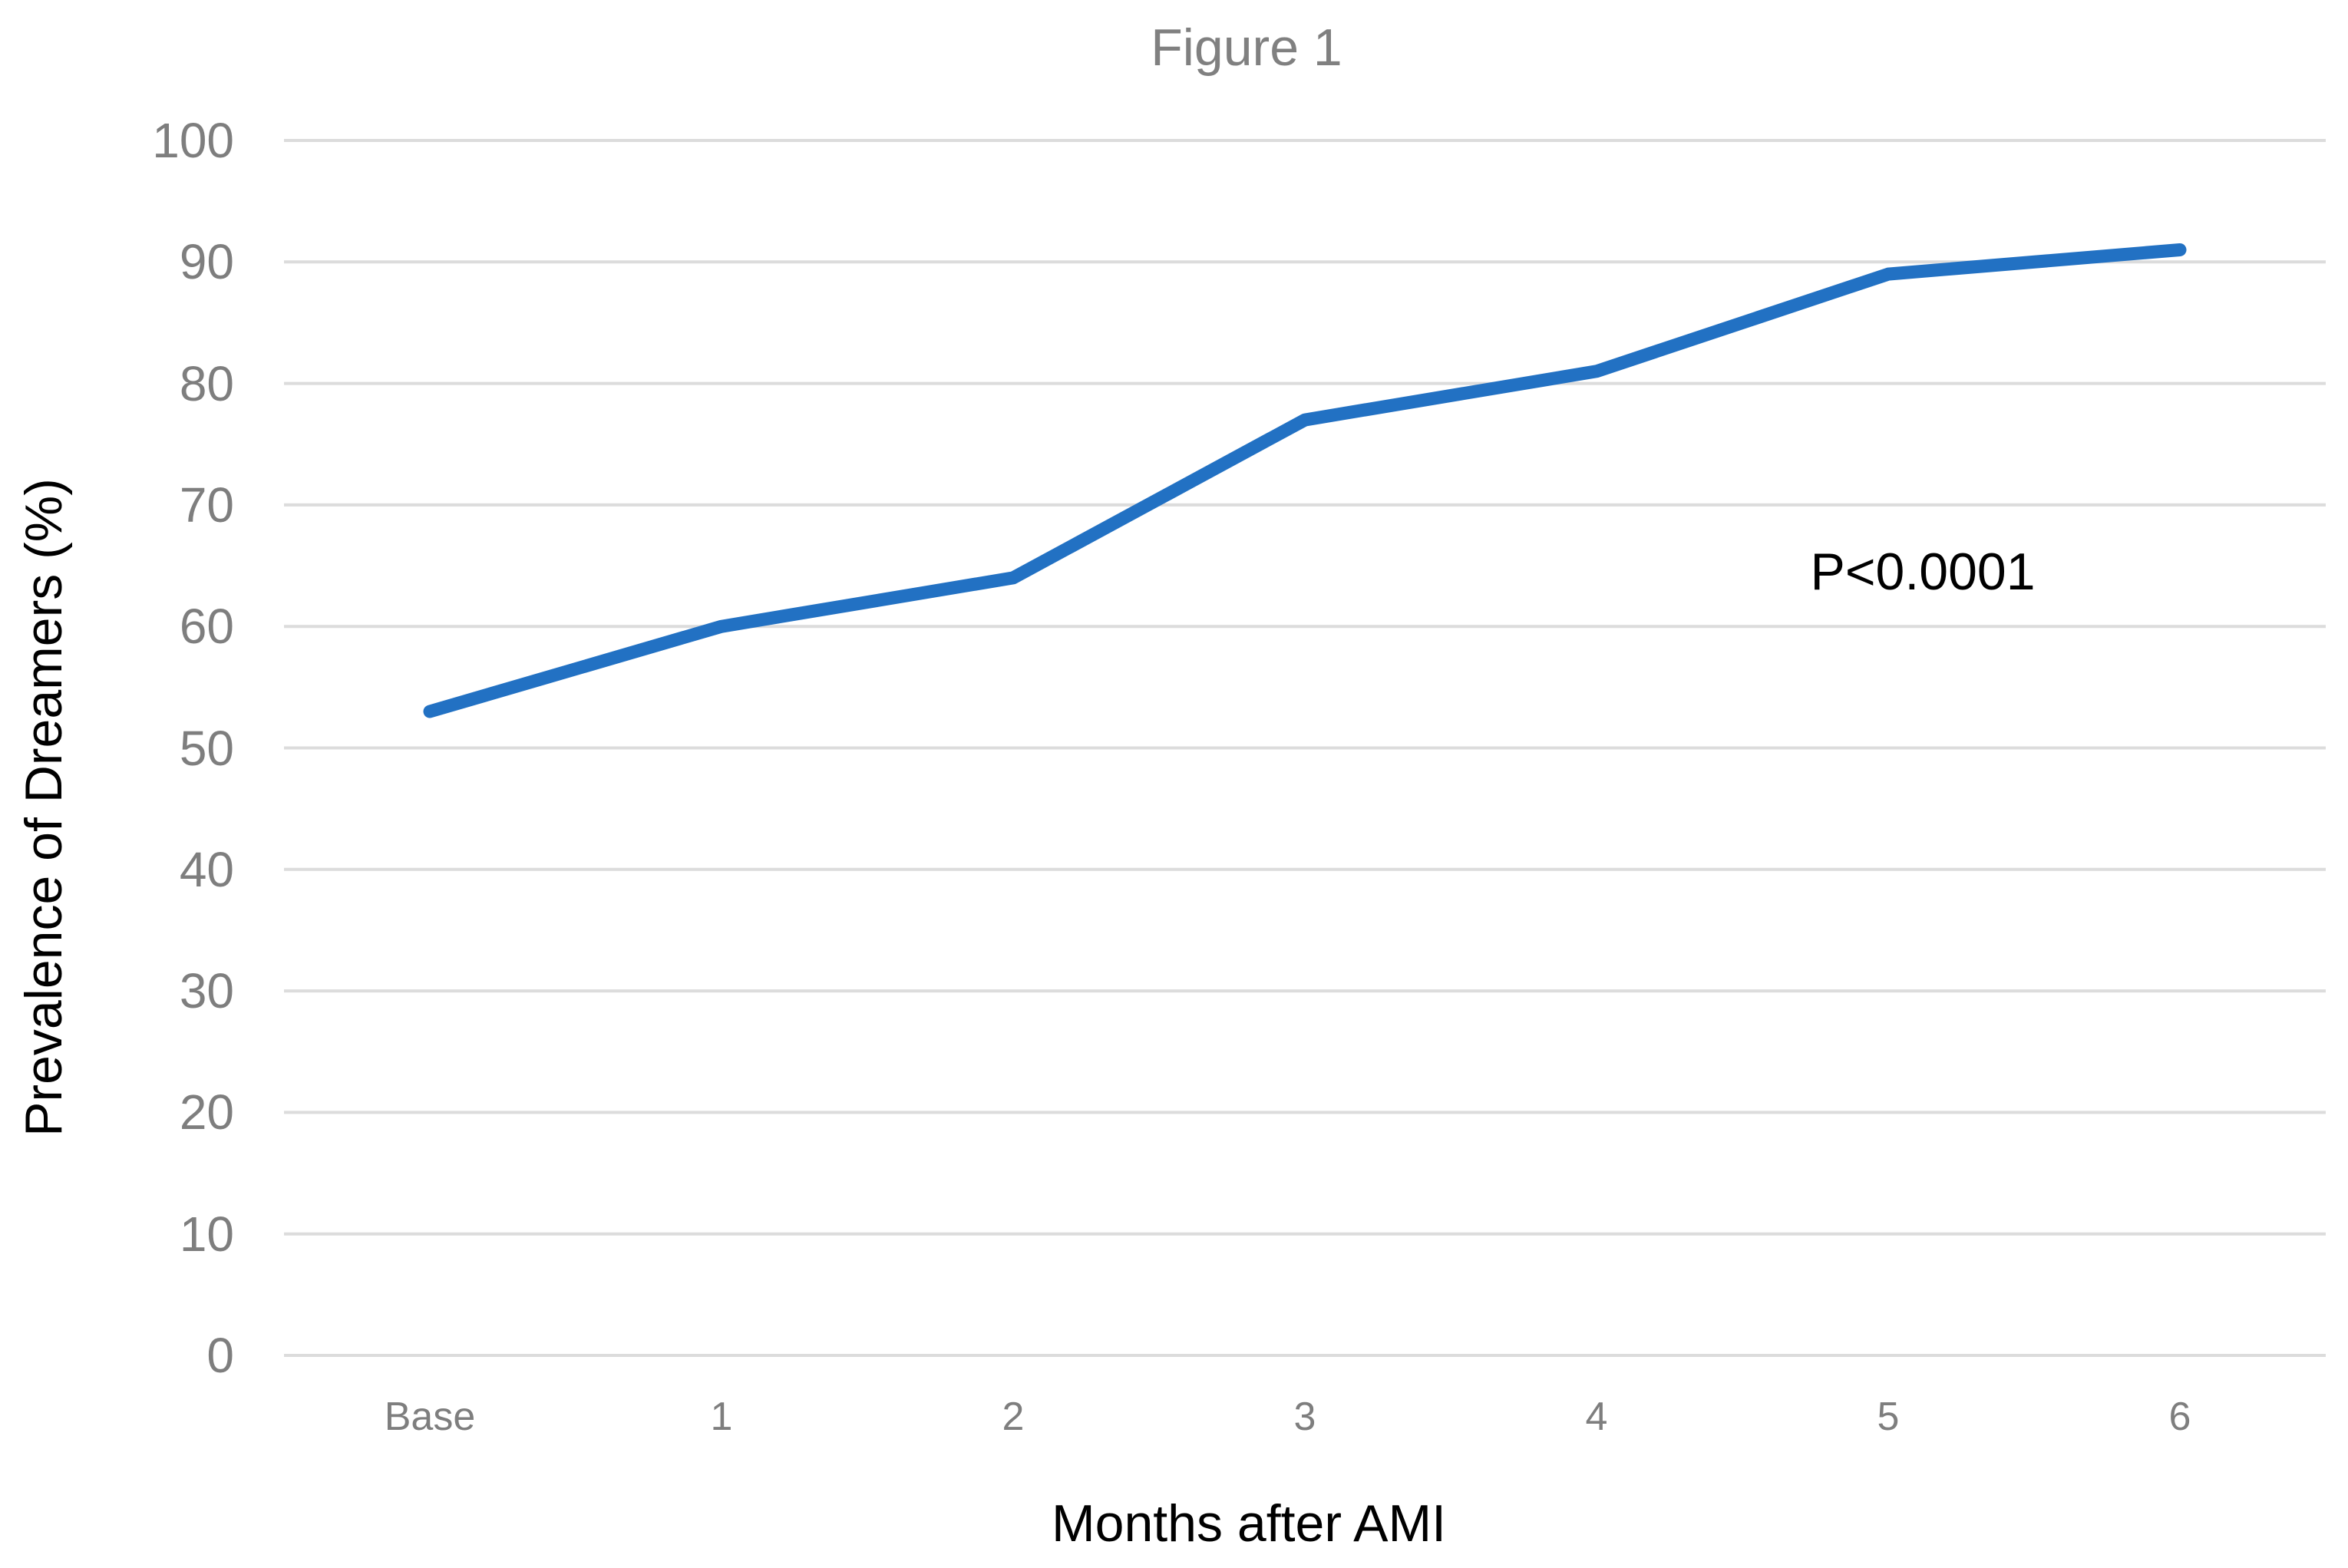 This screenshot has height=1568, width=2348. Describe the element at coordinates (44, 807) in the screenshot. I see `y-axis-title: Prevalence of Dreamers (%)` at that location.